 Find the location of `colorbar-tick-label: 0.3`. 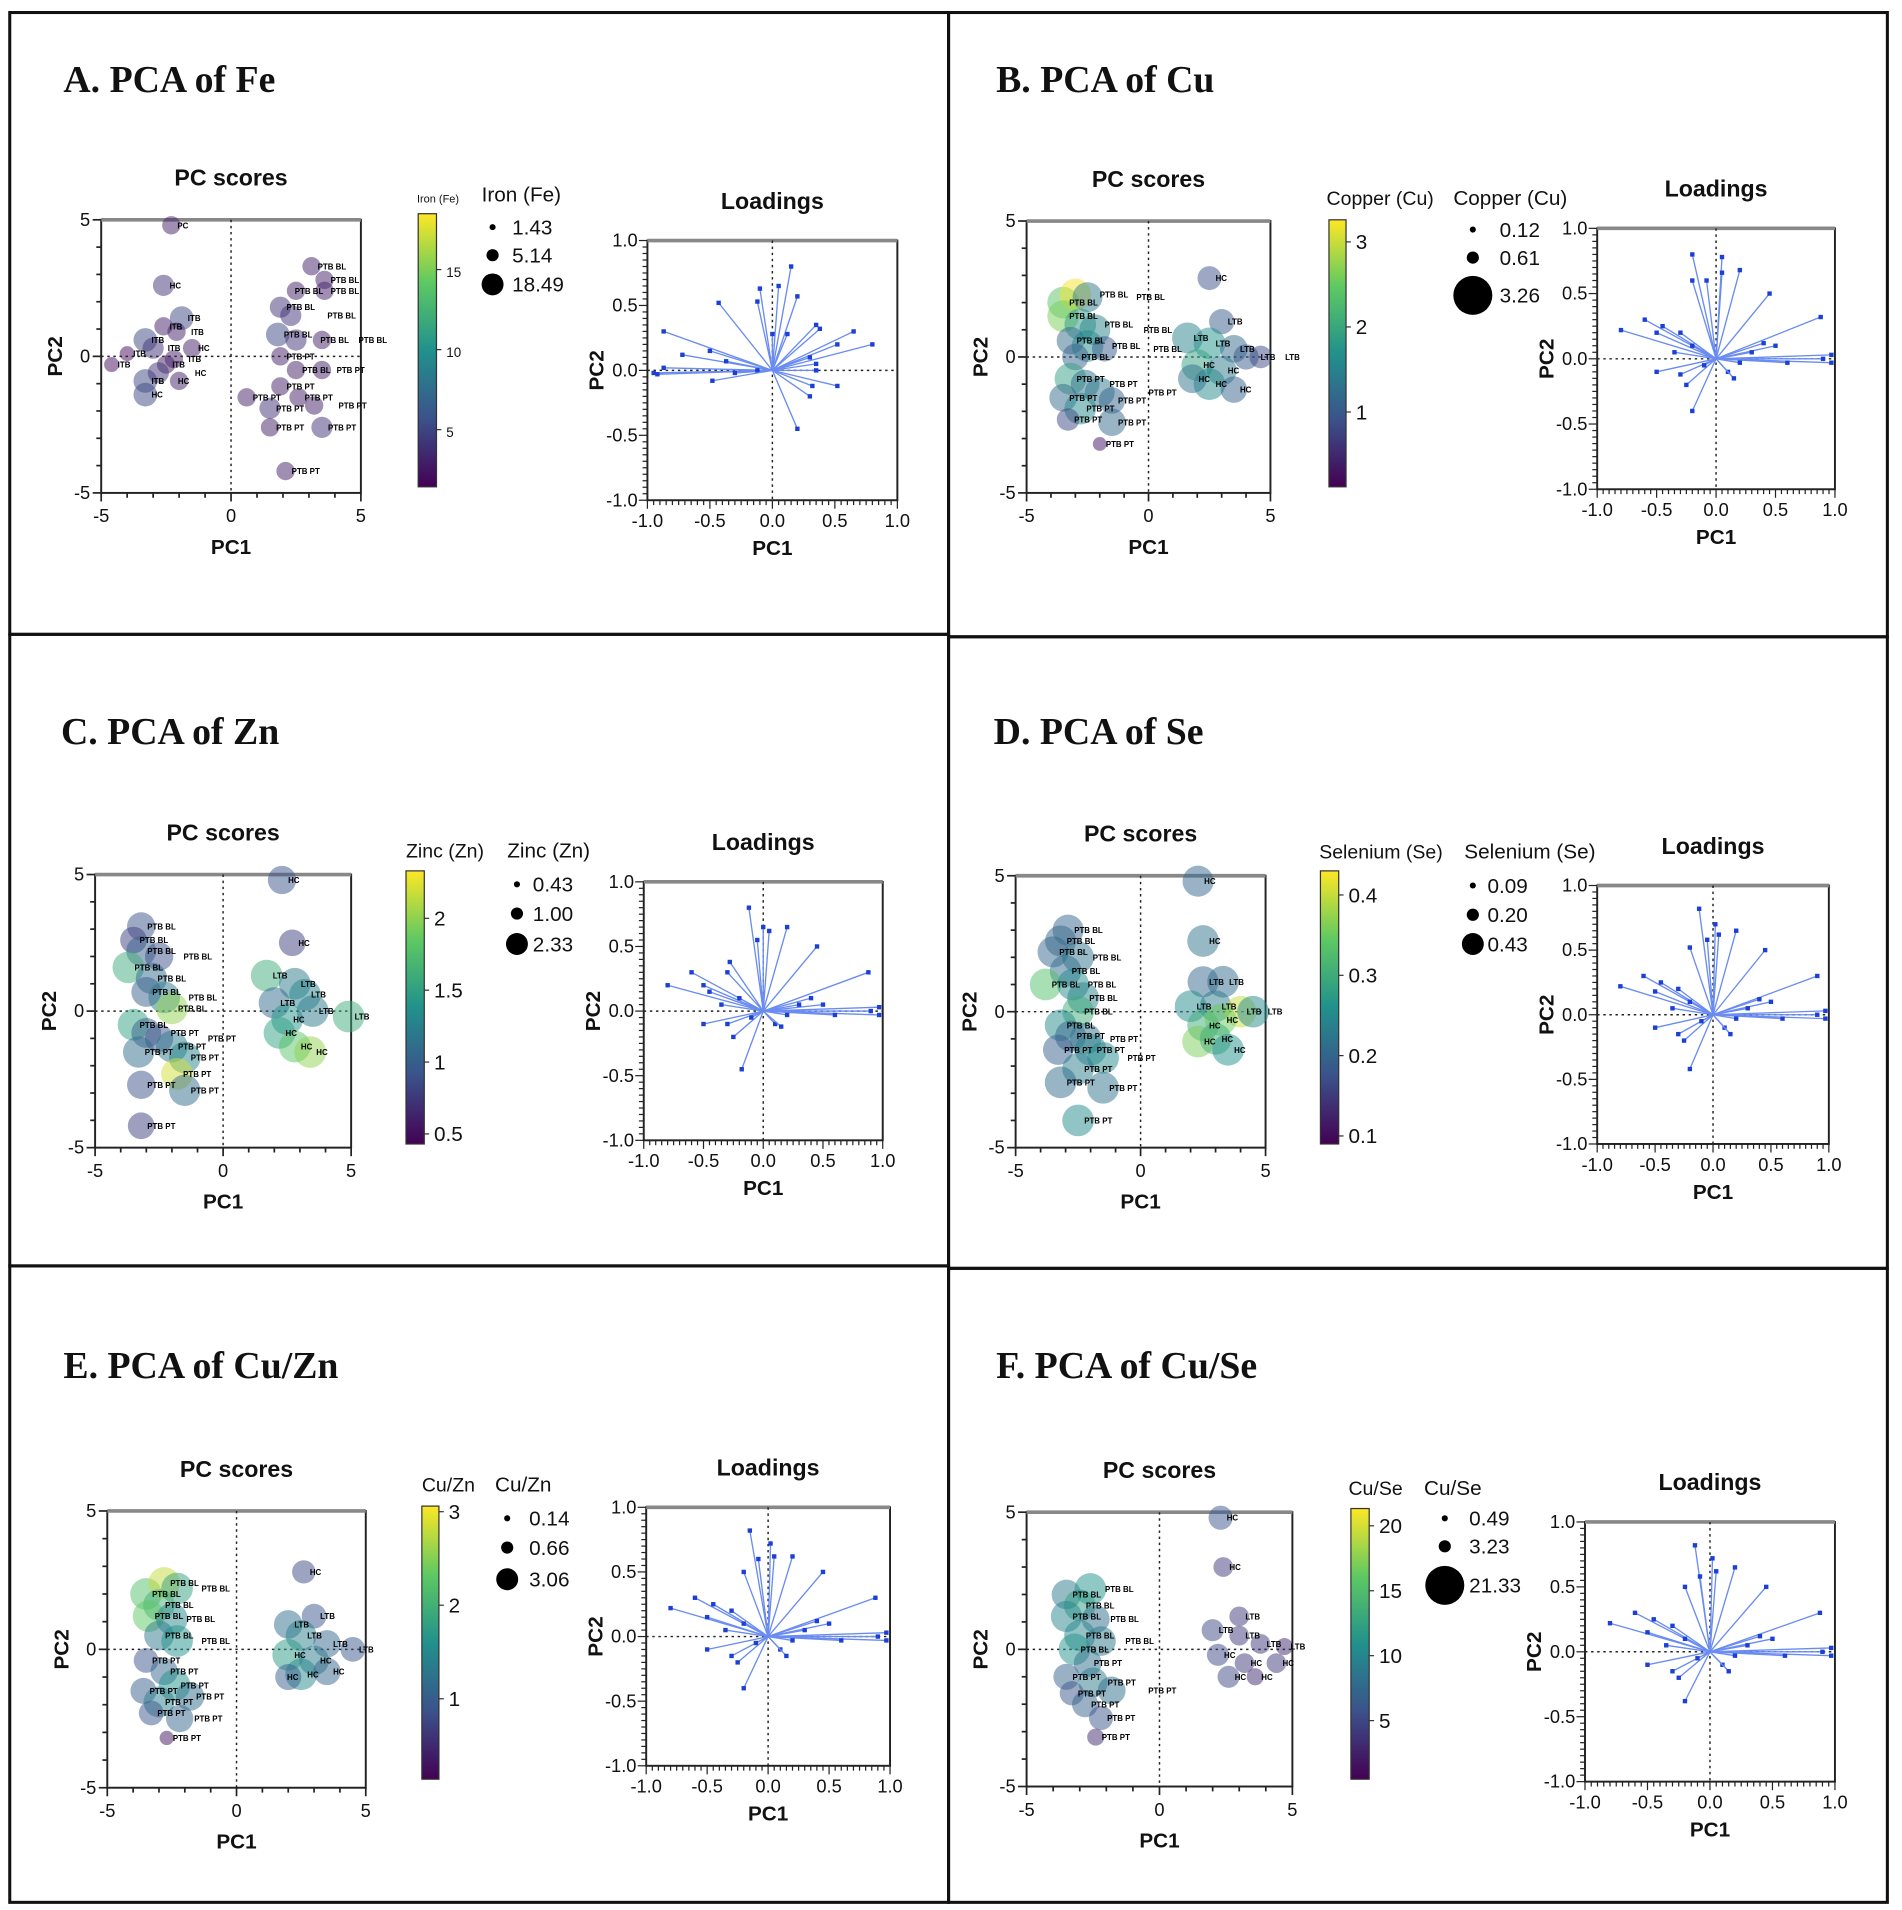

colorbar-tick-label: 0.3 is located at coordinates (1362, 976).